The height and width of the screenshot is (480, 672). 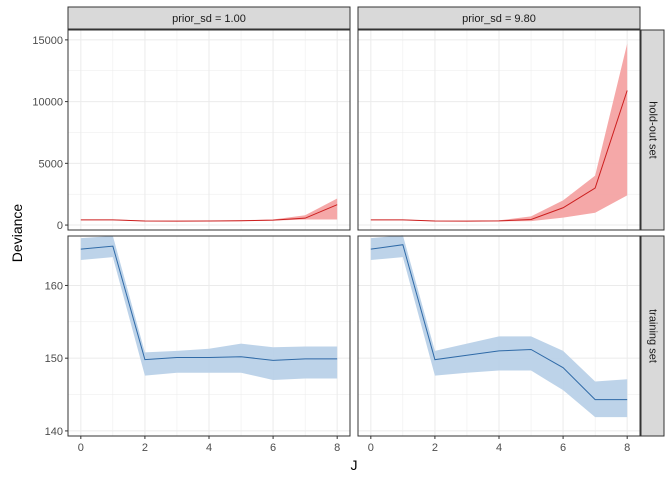 What do you see at coordinates (47, 103) in the screenshot?
I see `y-tick-label: 10000` at bounding box center [47, 103].